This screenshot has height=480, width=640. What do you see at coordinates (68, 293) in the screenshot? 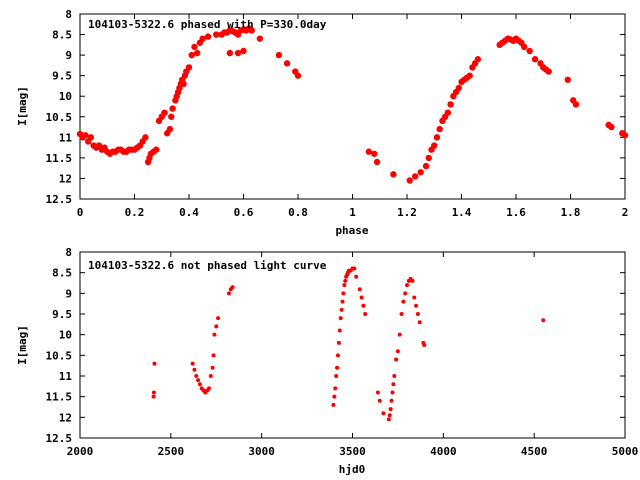
I see `y-tick-label: 9` at bounding box center [68, 293].